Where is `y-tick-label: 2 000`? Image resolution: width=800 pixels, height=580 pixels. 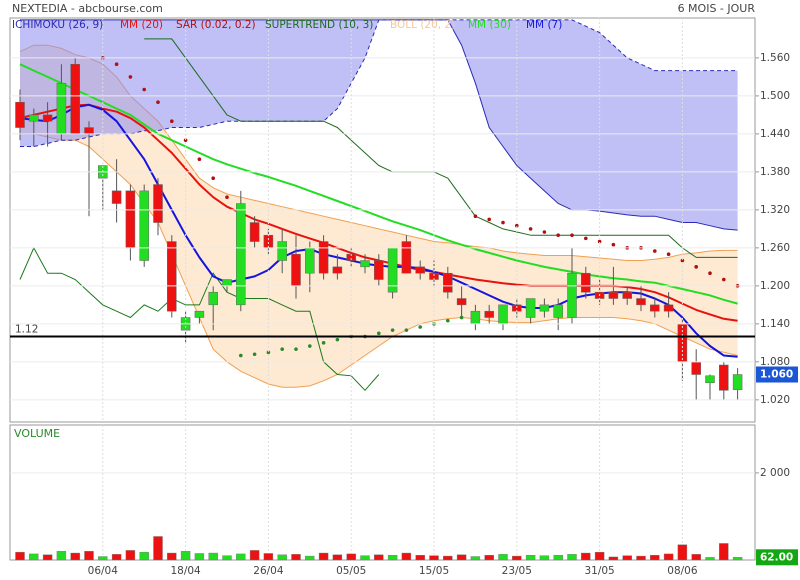
y-tick-label: 2 000 is located at coordinates (775, 473).